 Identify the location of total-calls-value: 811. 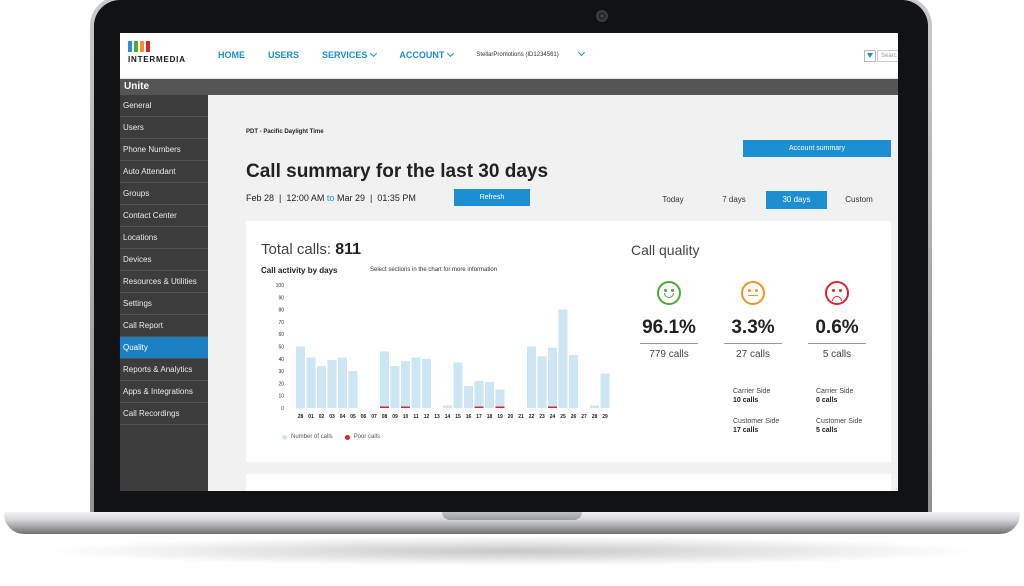
(348, 249).